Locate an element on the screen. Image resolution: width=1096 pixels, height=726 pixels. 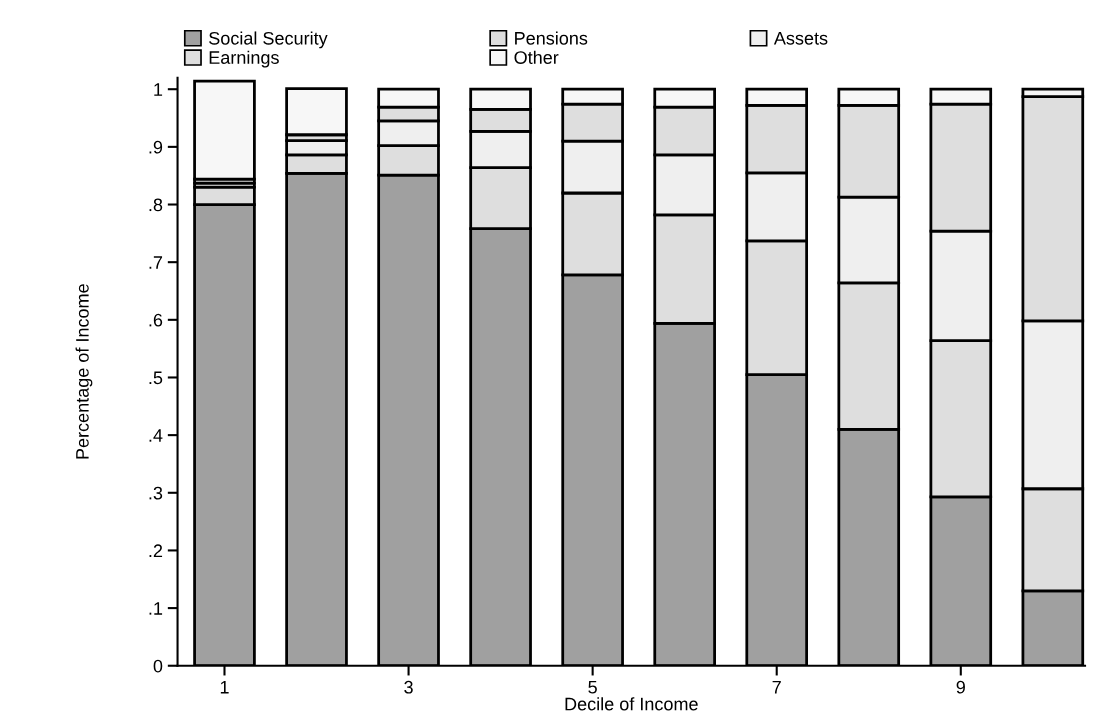
y-tick-label: 0 is located at coordinates (158, 666).